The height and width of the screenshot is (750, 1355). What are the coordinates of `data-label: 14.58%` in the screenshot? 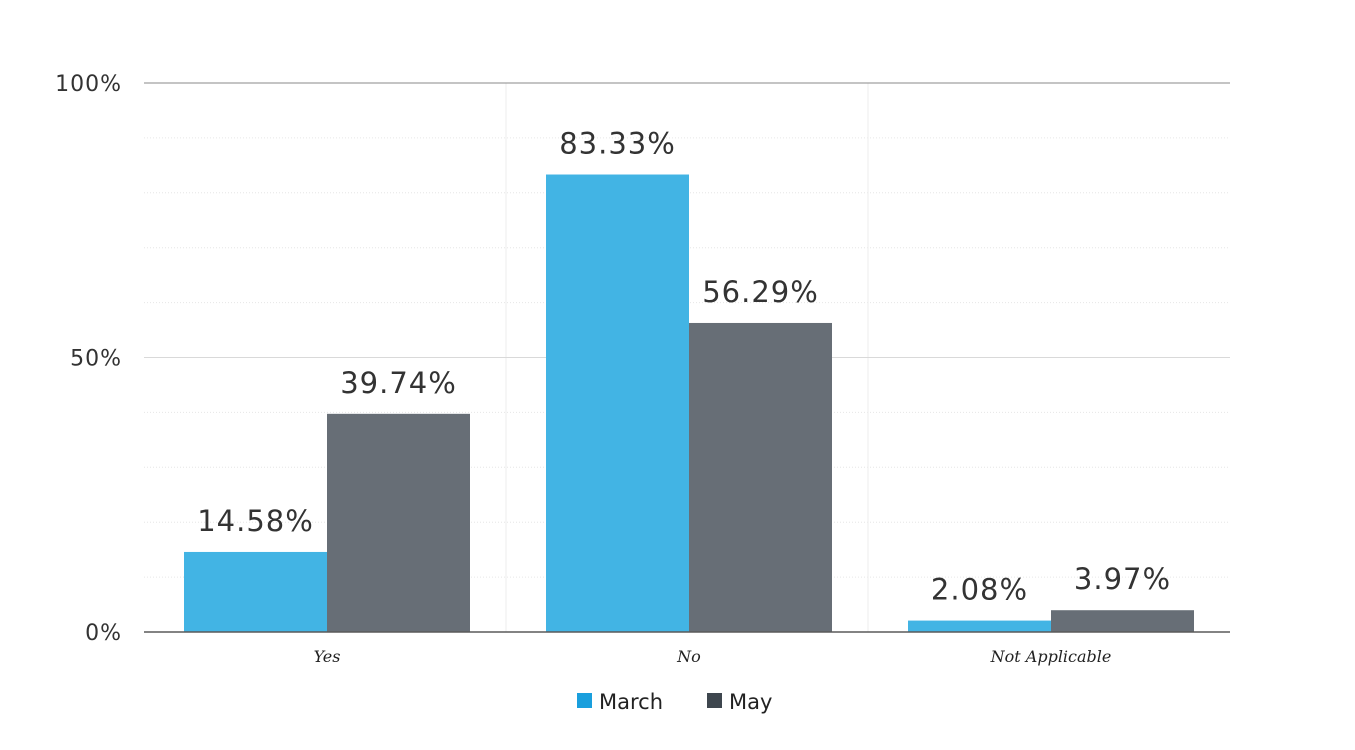 It's located at (255, 521).